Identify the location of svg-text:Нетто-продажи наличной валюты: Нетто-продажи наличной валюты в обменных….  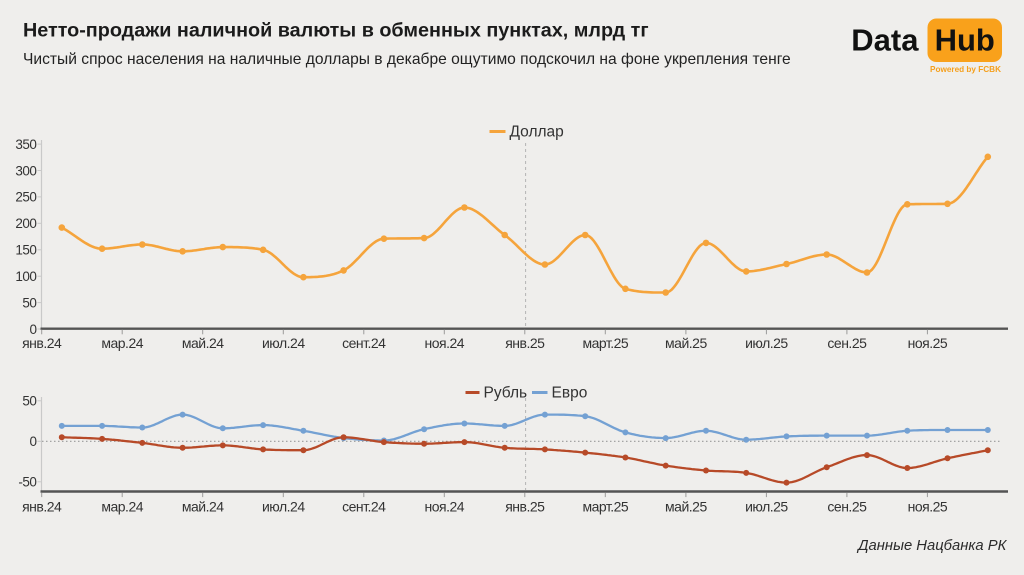
(336, 31).